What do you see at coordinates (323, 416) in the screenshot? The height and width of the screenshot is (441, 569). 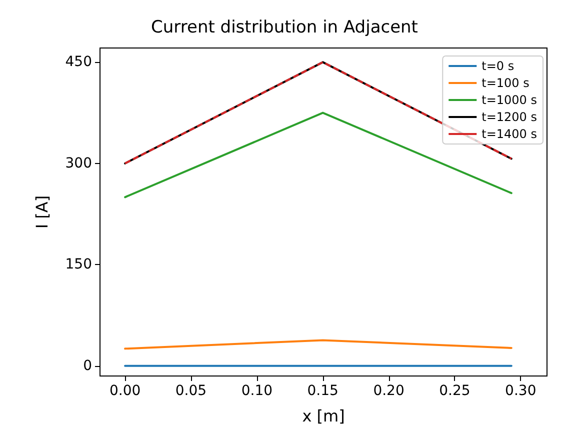 I see `x-axis-title: x [m]` at bounding box center [323, 416].